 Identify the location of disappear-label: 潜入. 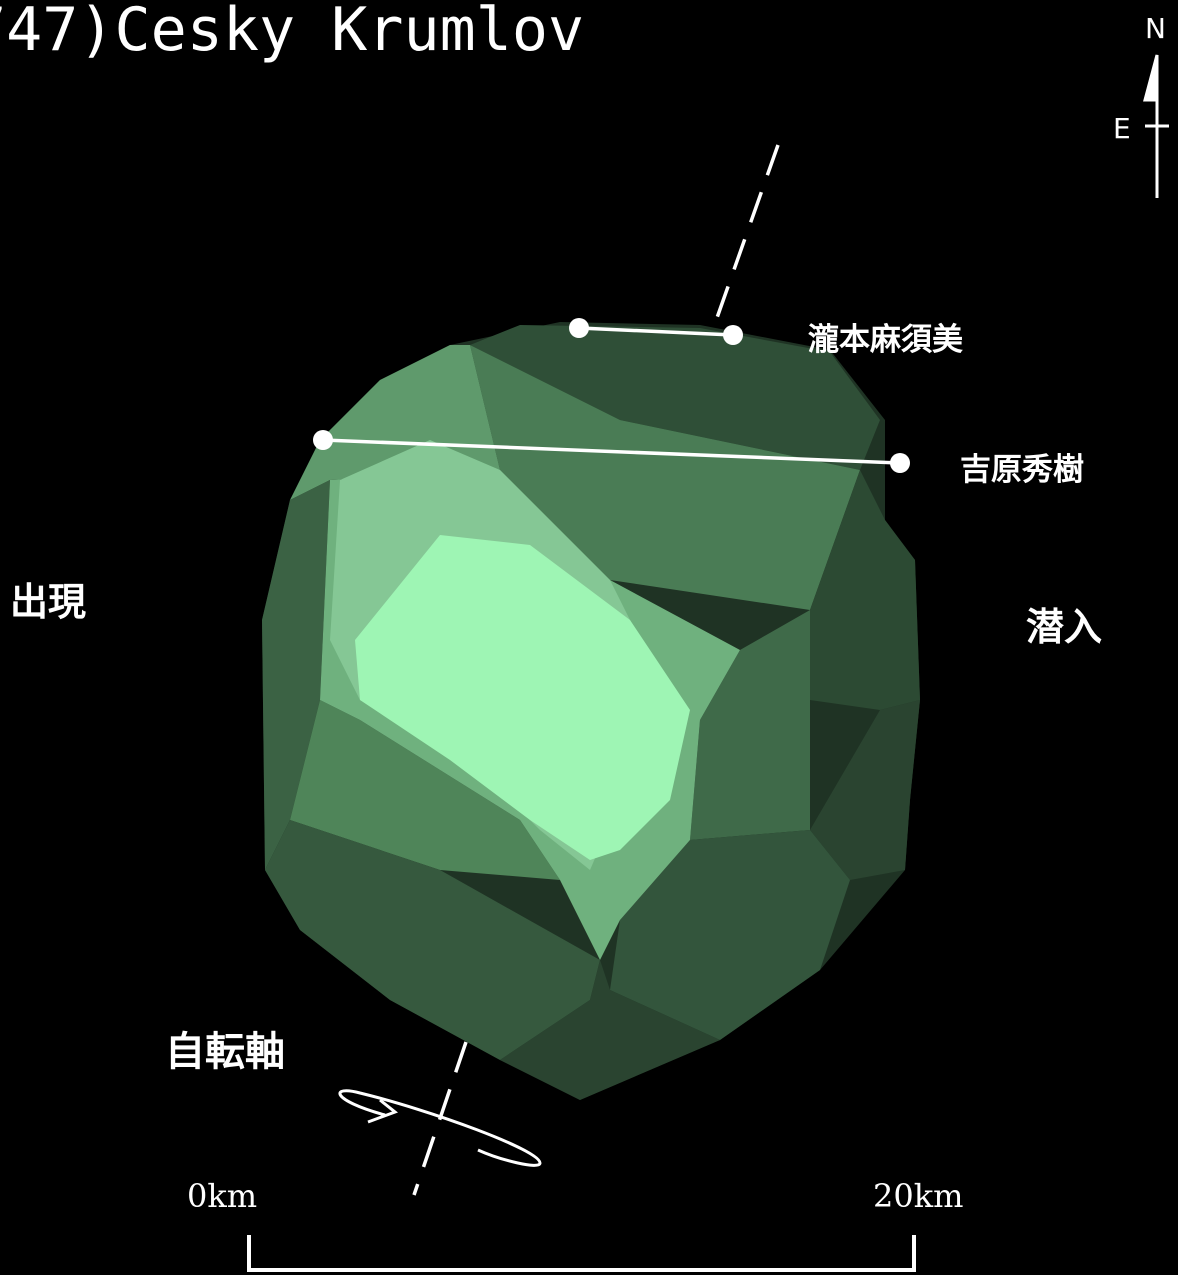
(1064, 627).